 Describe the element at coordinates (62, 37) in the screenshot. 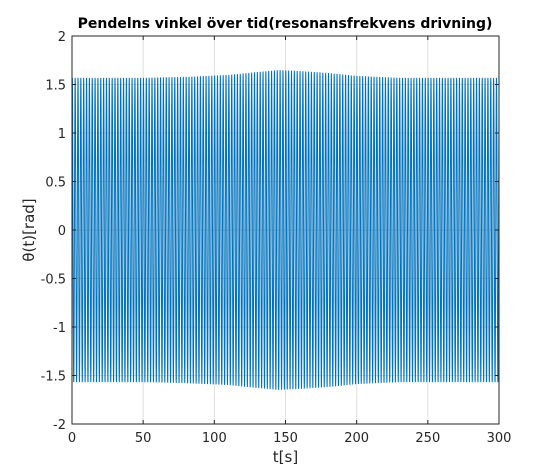

I see `y-tick-label: 2` at that location.